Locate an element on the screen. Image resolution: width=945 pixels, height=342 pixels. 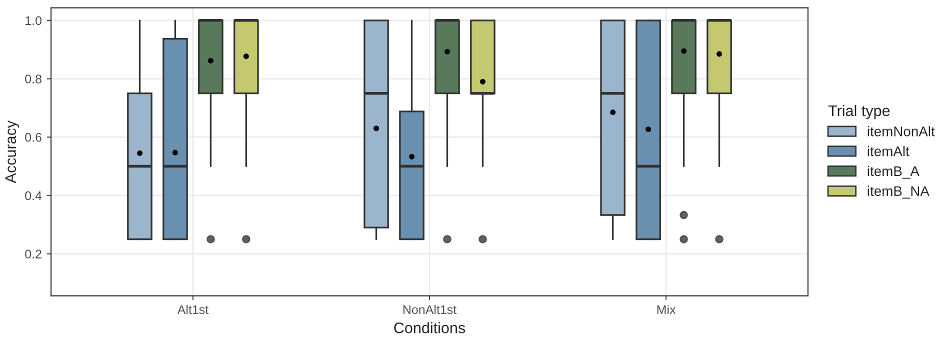
legend-label: itemB_A is located at coordinates (894, 172).